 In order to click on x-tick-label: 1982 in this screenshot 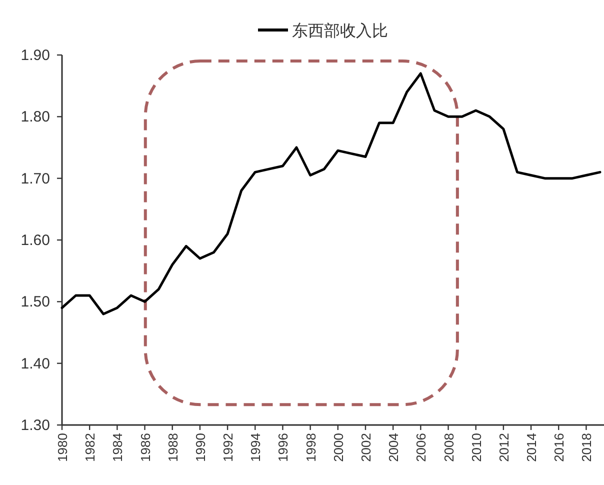, I will do `click(90, 447)`.